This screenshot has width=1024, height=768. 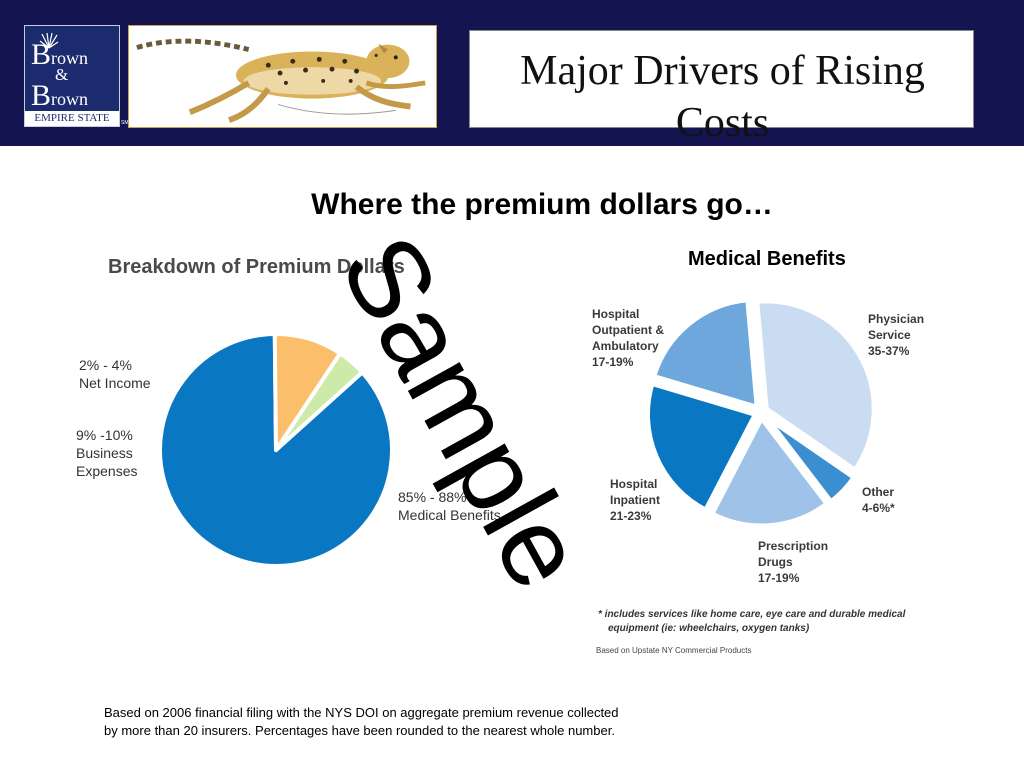 I want to click on net-income-pct: 2% - 4%, so click(x=105, y=365).